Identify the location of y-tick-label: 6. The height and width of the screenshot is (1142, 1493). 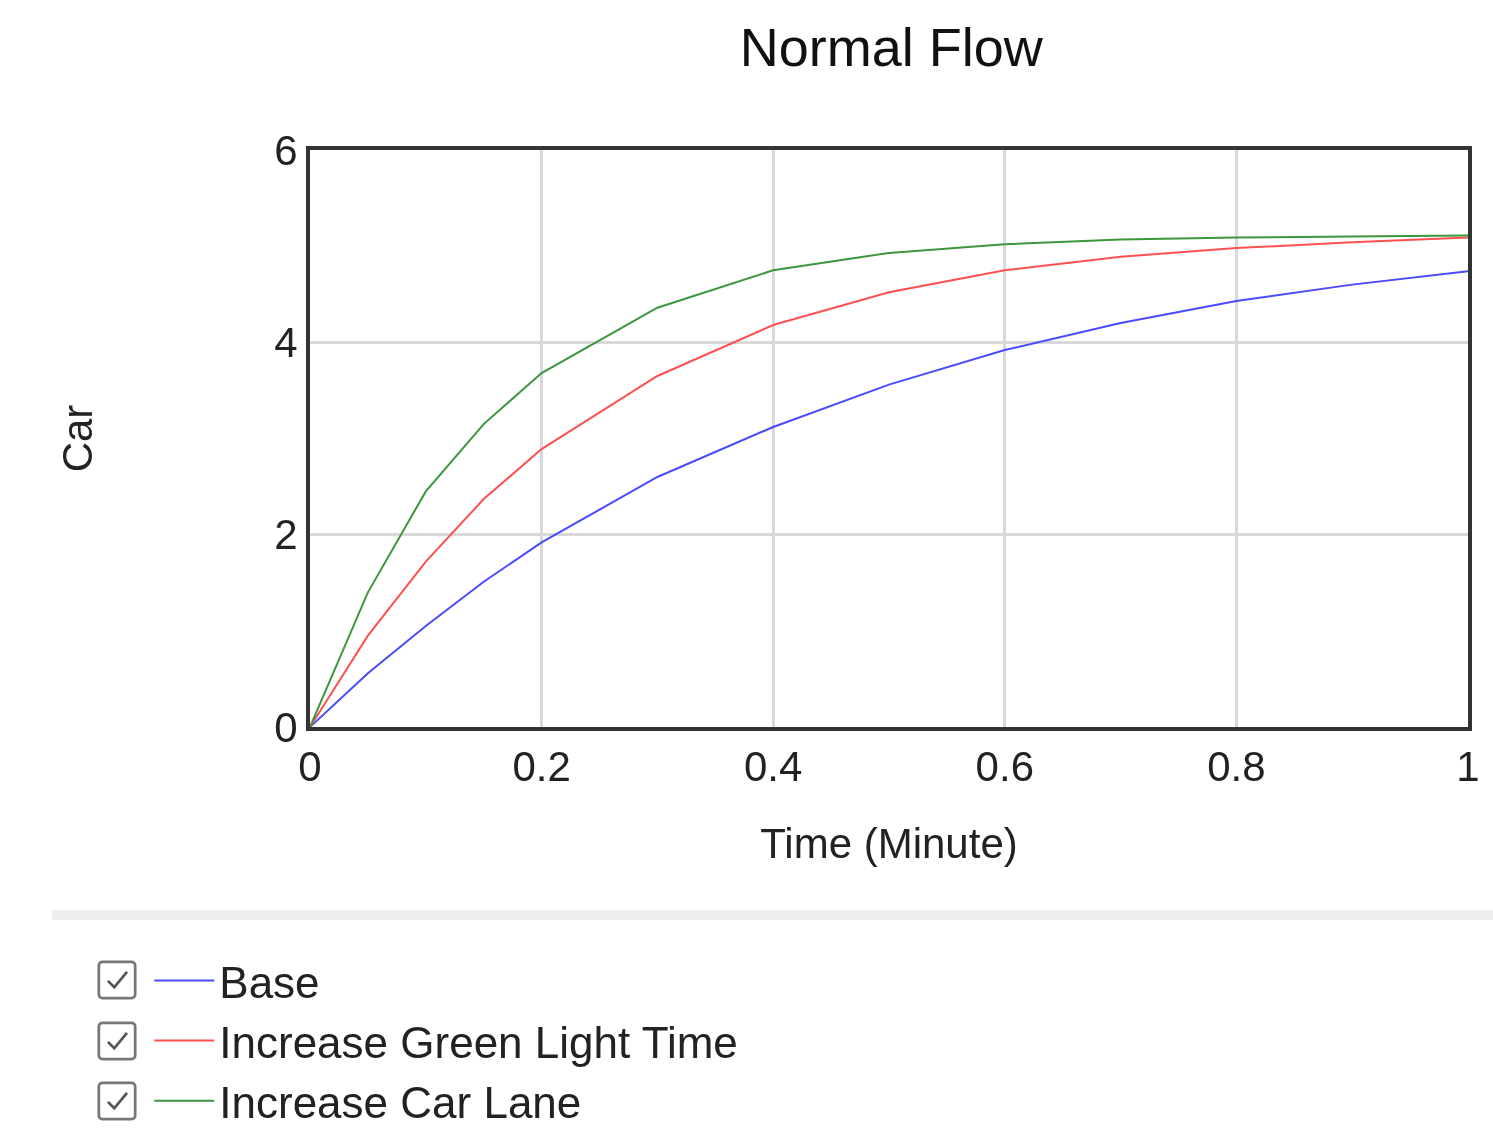
(286, 150).